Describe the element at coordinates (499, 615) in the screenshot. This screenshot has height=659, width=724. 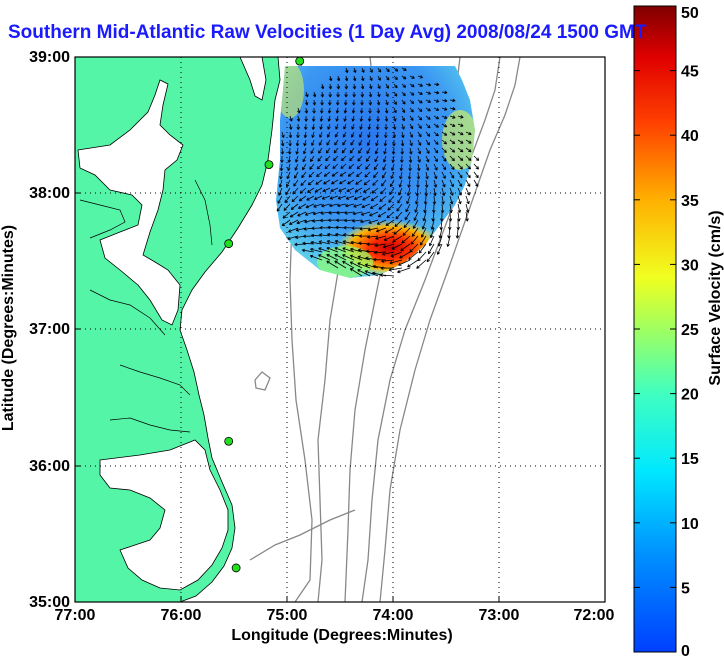
I see `x-tick-label: 73:00` at that location.